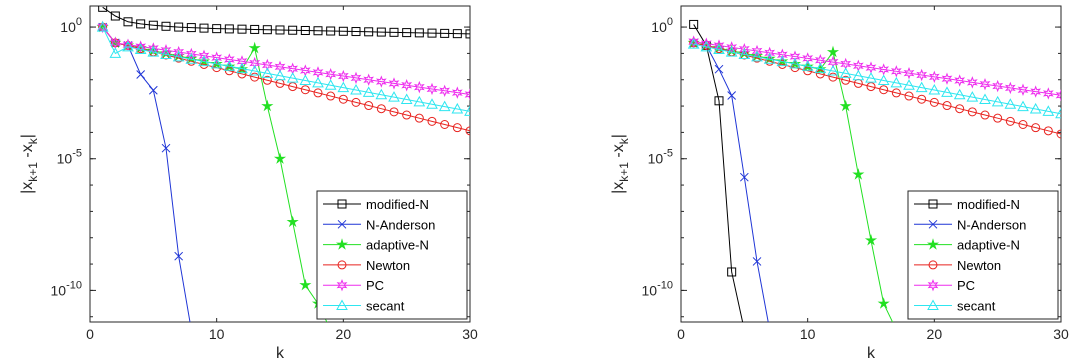  What do you see at coordinates (66, 288) in the screenshot?
I see `y-tick-label: 10⁻¹⁰` at bounding box center [66, 288].